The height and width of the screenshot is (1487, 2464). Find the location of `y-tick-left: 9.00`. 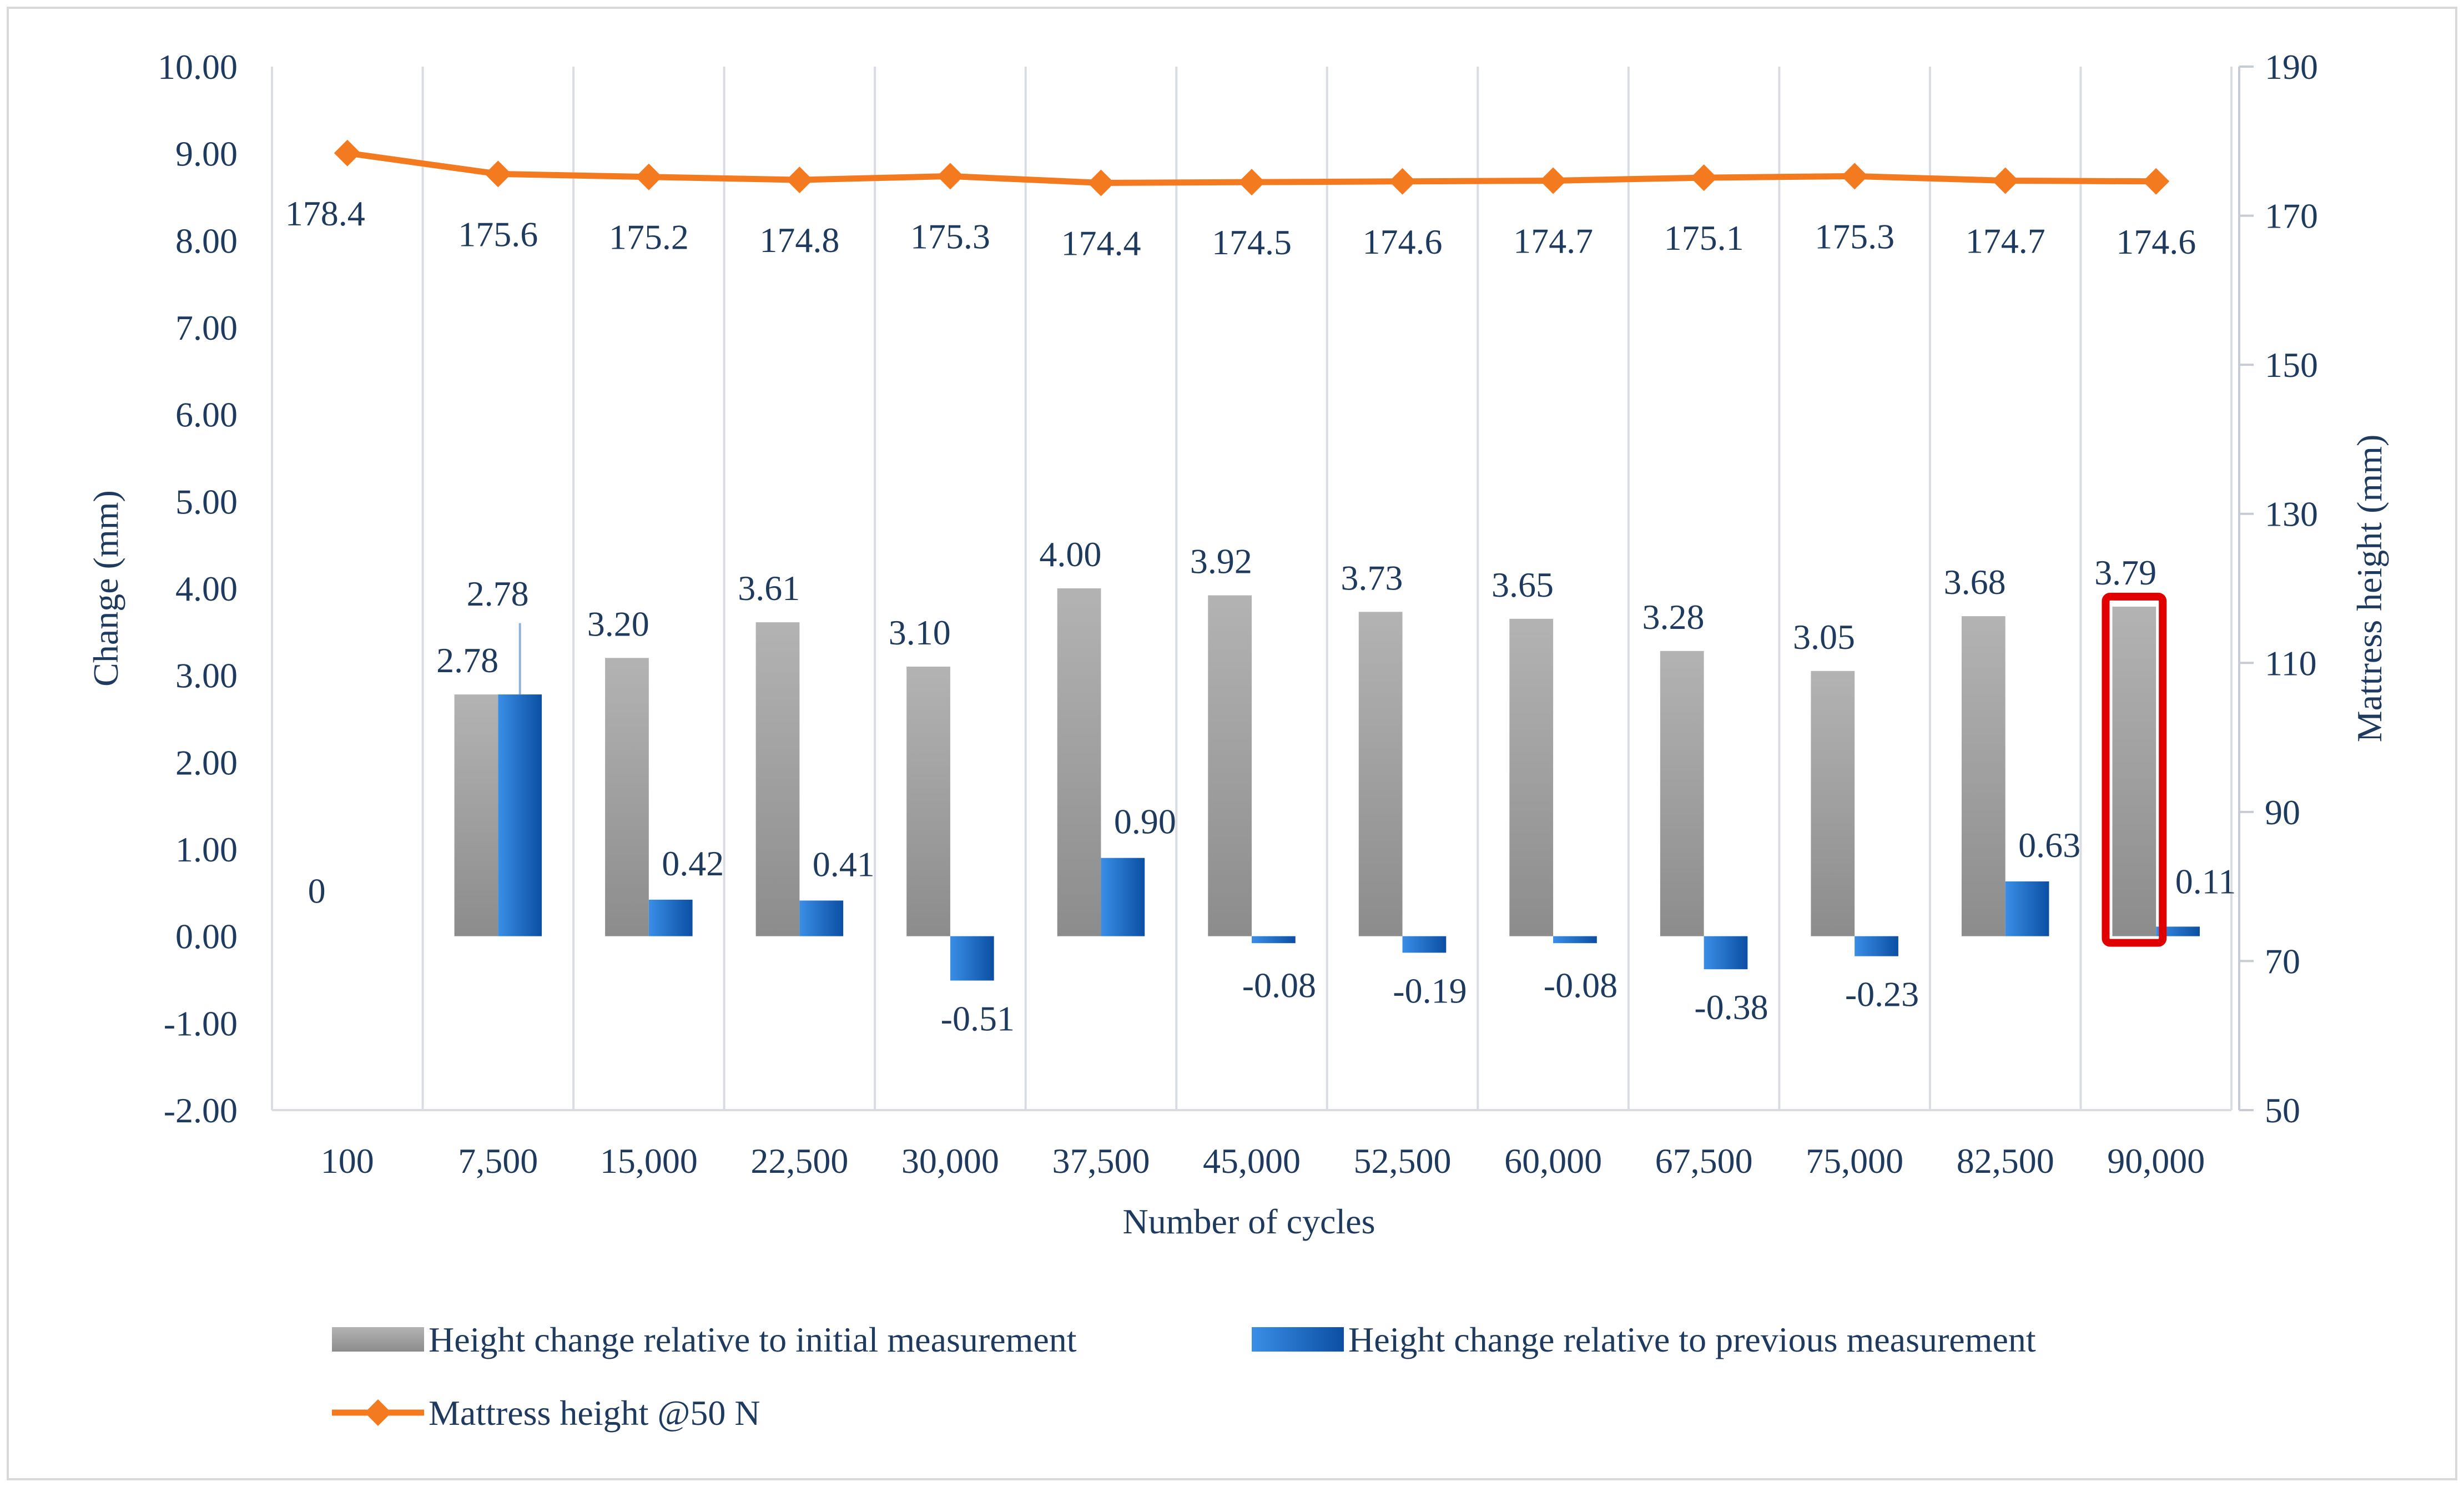

y-tick-left: 9.00 is located at coordinates (206, 154).